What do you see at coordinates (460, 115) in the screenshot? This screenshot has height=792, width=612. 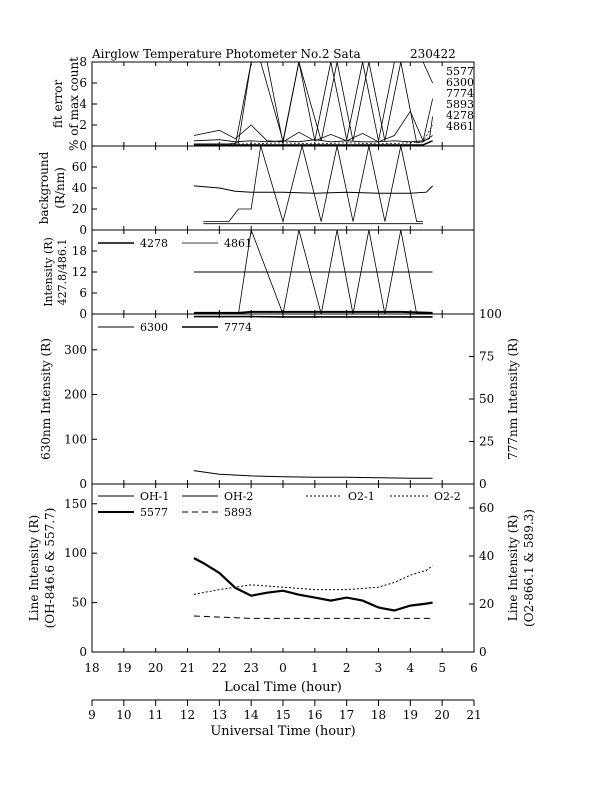 I see `legend-fit-error-4278: 4278` at bounding box center [460, 115].